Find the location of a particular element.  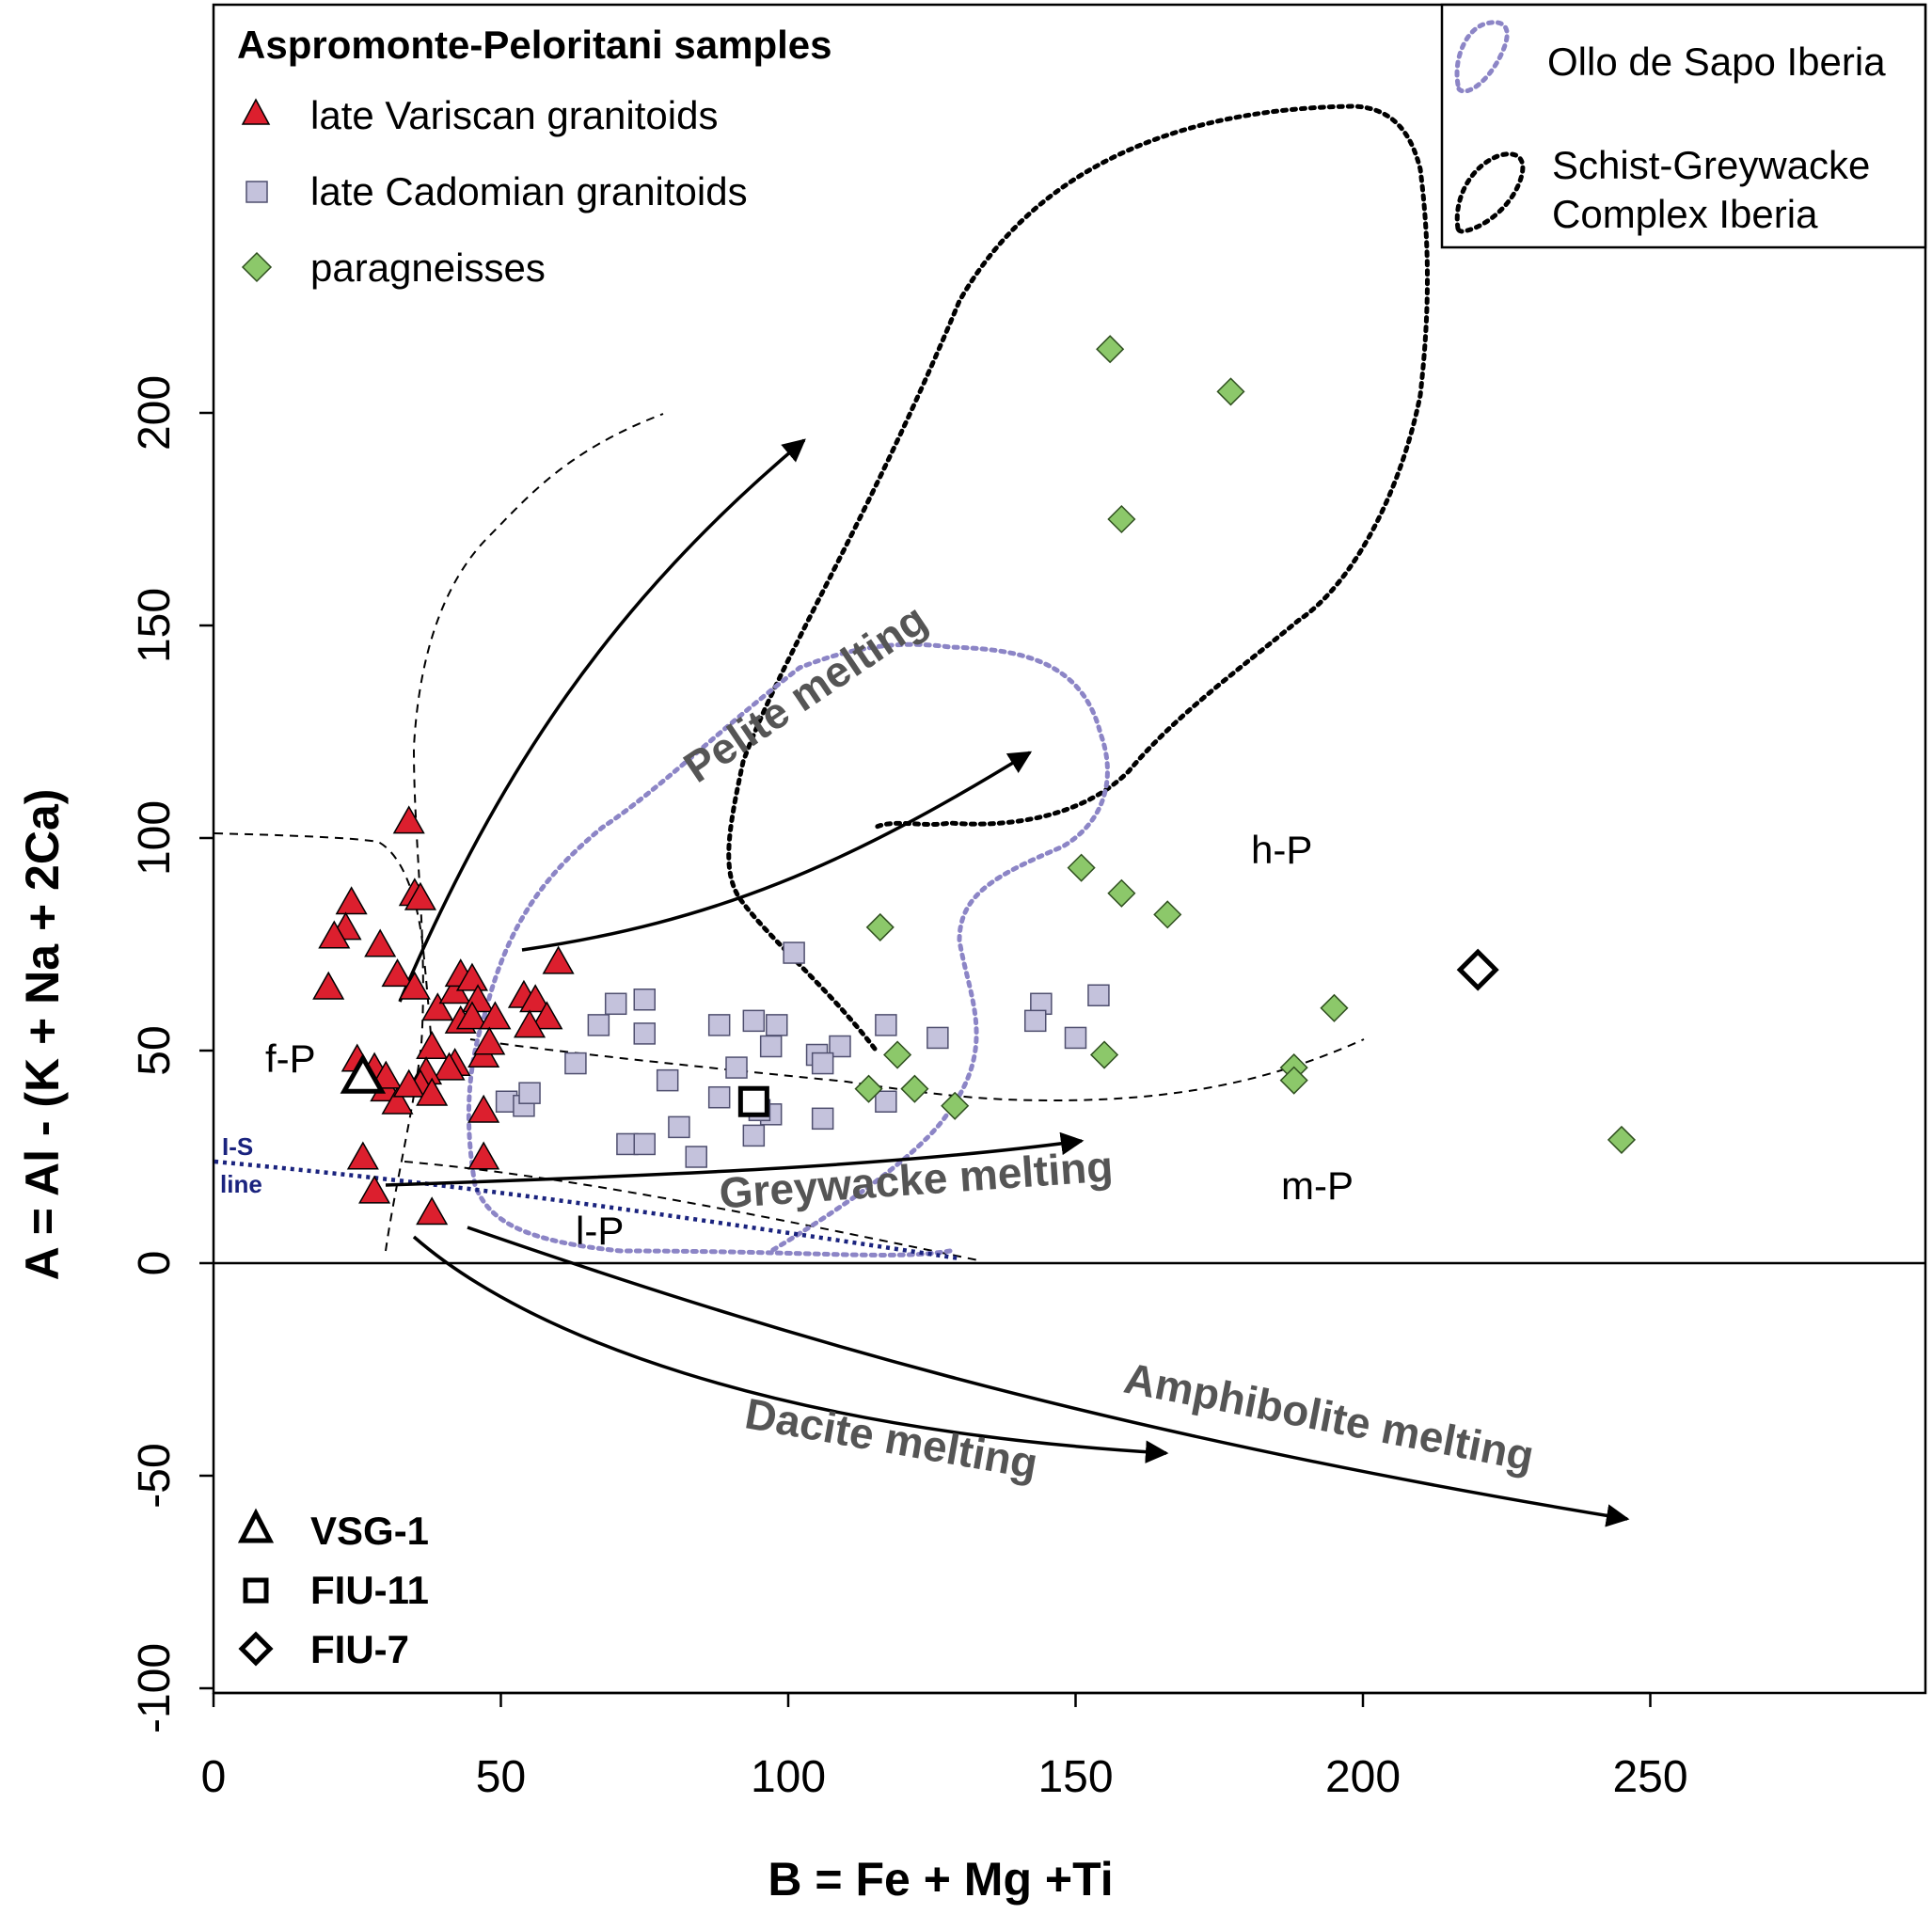

legend-fiu11: FIU-11 is located at coordinates (369, 1590).